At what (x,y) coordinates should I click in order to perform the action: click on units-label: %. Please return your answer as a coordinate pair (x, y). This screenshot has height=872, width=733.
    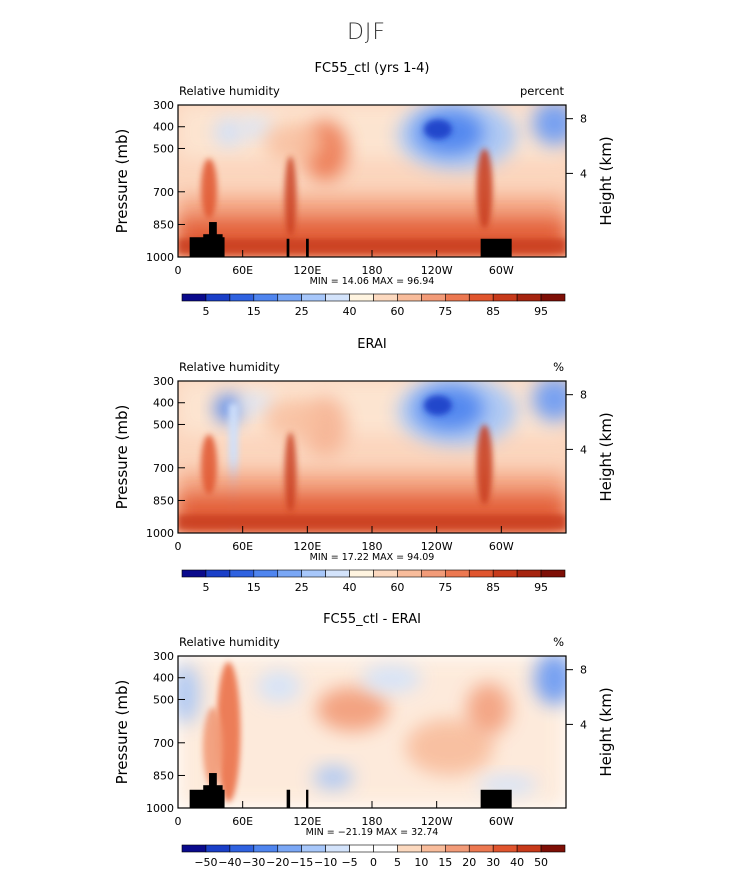
    Looking at the image, I should click on (558, 367).